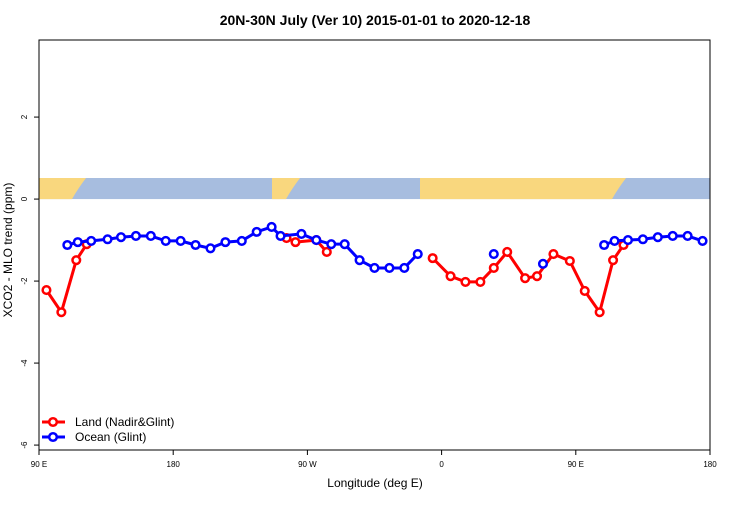 Image resolution: width=750 pixels, height=505 pixels. What do you see at coordinates (24, 281) in the screenshot?
I see `y-tick-label: -2` at bounding box center [24, 281].